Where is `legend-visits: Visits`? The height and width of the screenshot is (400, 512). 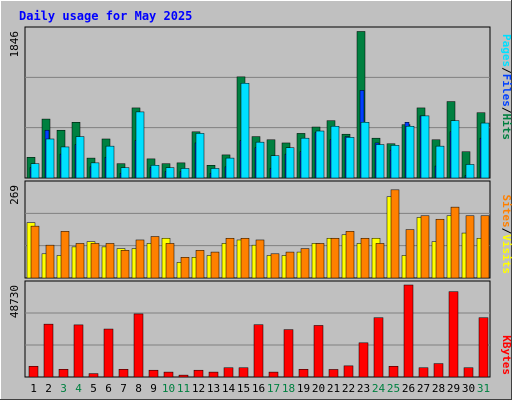 legend-visits: Visits is located at coordinates (506, 254).